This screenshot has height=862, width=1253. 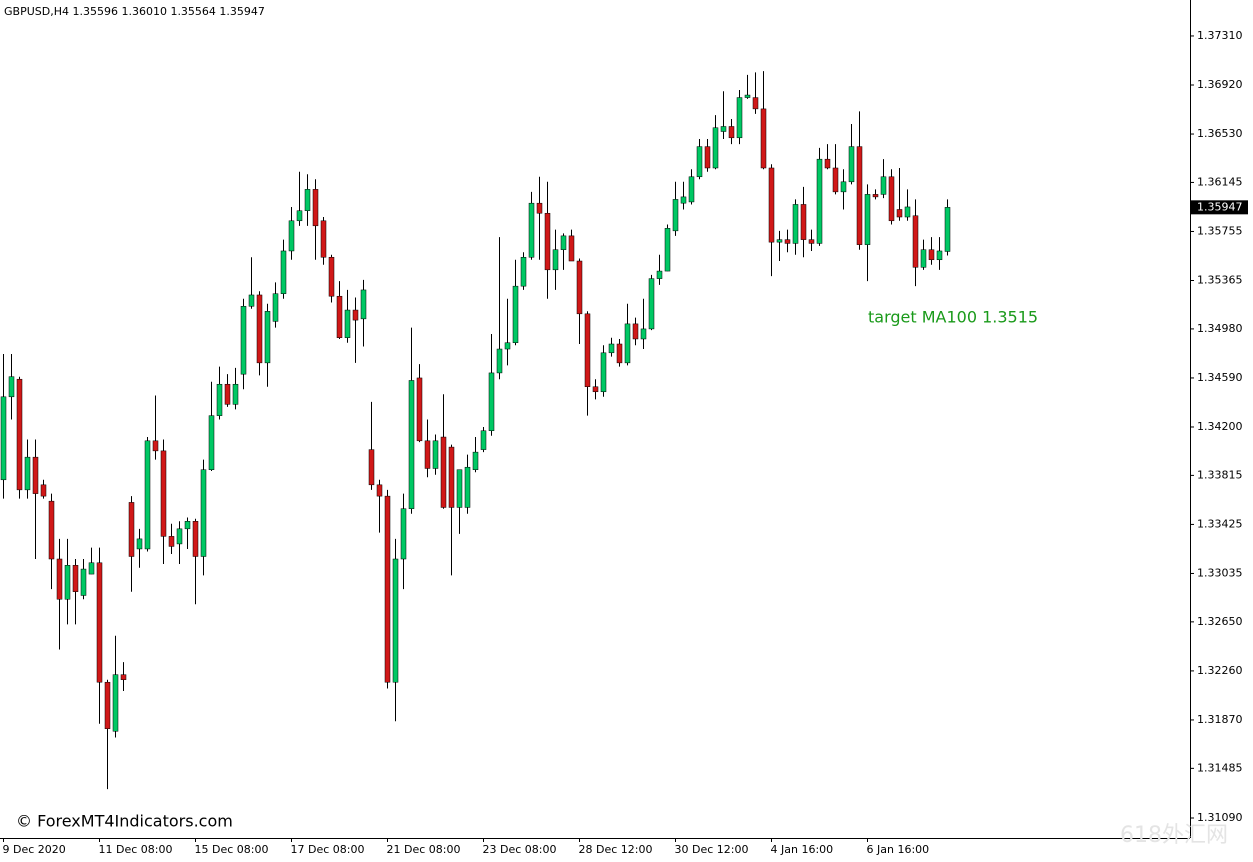 What do you see at coordinates (1220, 670) in the screenshot?
I see `y-tick-label: 1.32260` at bounding box center [1220, 670].